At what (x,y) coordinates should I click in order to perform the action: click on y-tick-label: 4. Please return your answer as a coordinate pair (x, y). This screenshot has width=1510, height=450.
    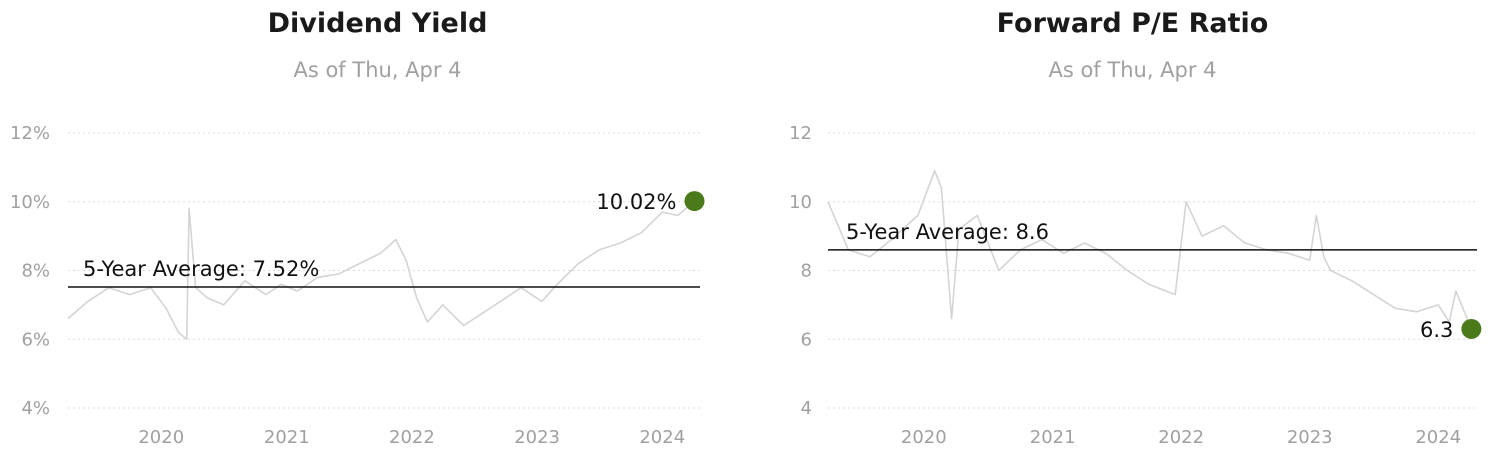
    Looking at the image, I should click on (806, 408).